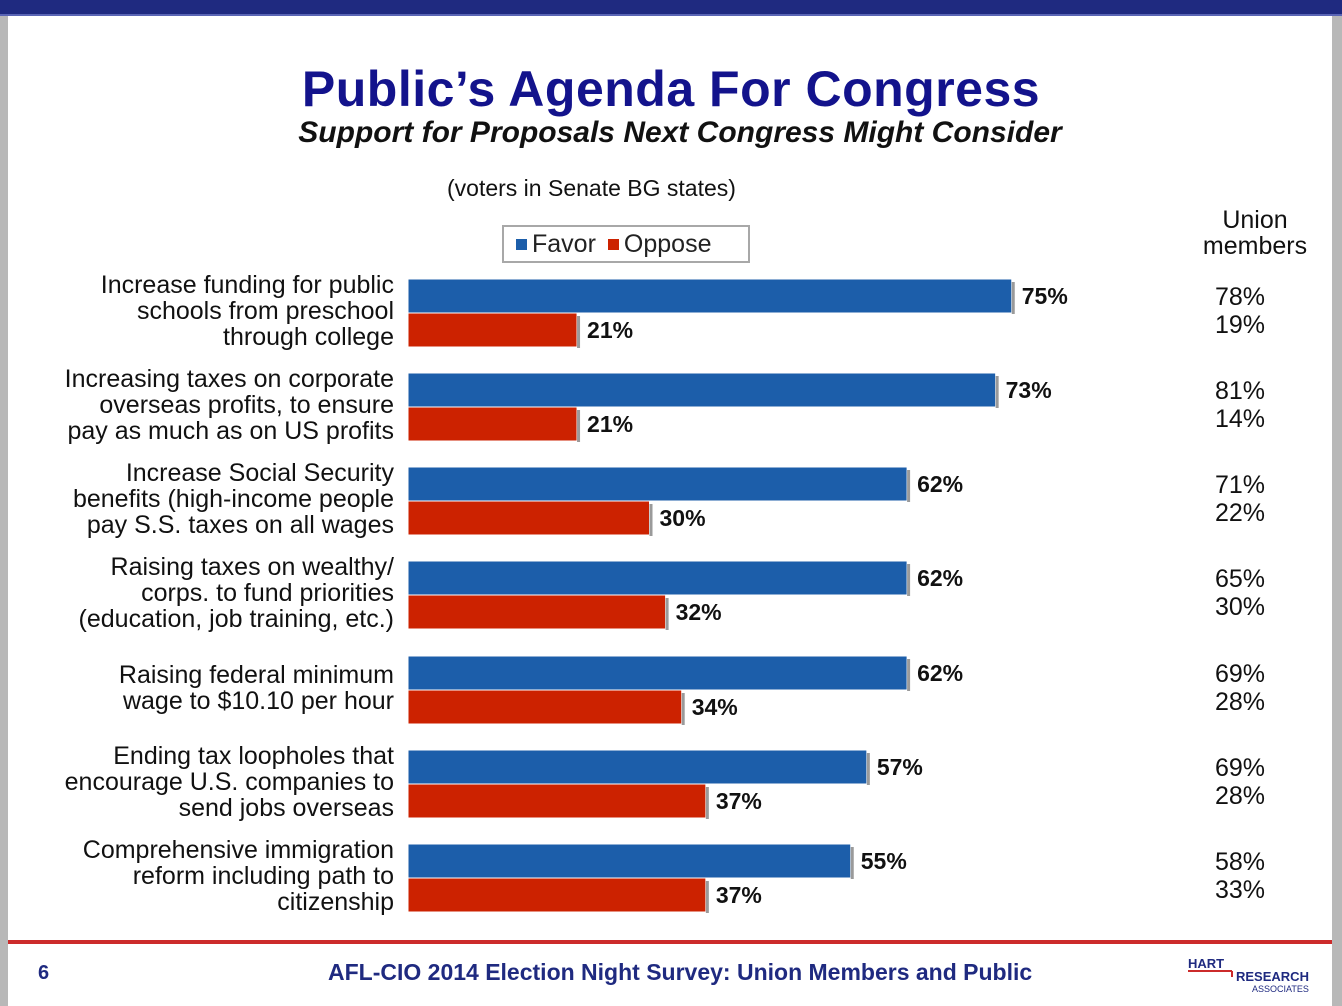 Image resolution: width=1342 pixels, height=1006 pixels. What do you see at coordinates (263, 876) in the screenshot?
I see `category-label-line: reform including path to` at bounding box center [263, 876].